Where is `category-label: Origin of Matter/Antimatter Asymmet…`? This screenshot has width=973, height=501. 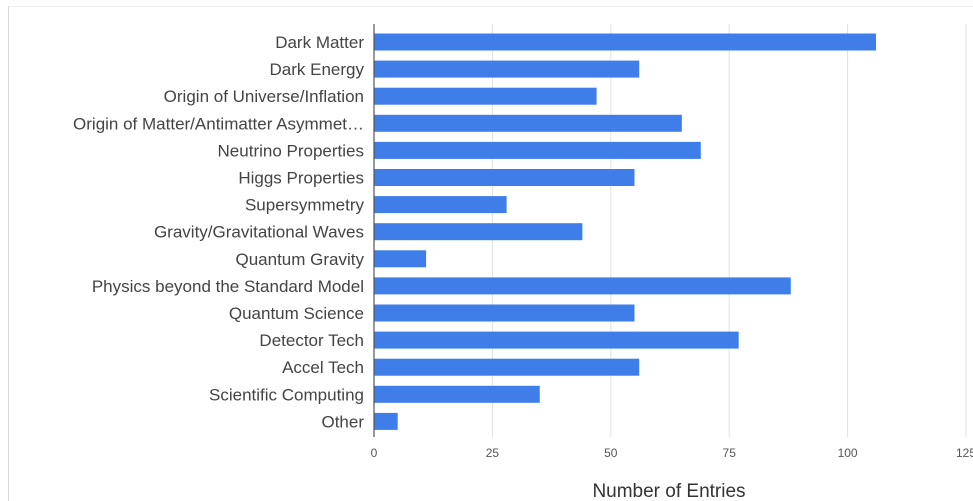 category-label: Origin of Matter/Antimatter Asymmet… is located at coordinates (218, 123).